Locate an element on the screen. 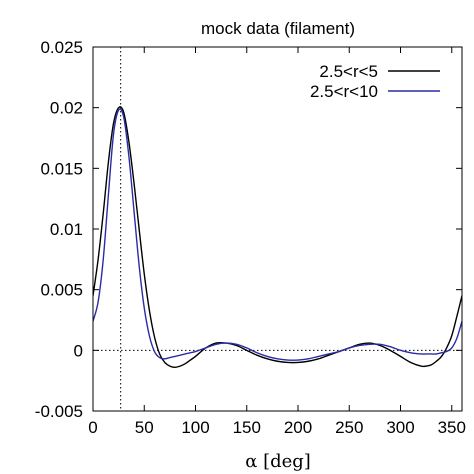 Image resolution: width=474 pixels, height=474 pixels. chart-title: mock data (filament) is located at coordinates (278, 28).